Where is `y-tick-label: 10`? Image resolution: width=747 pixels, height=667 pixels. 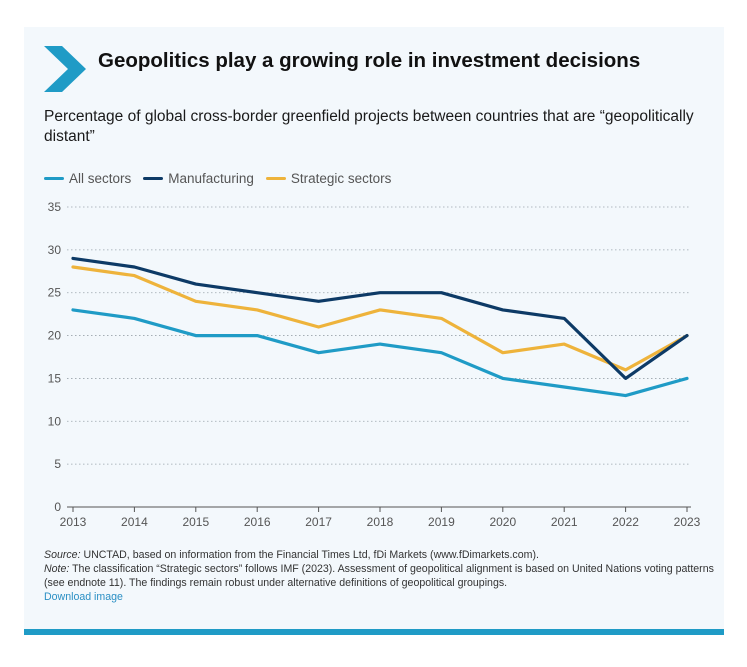
y-tick-label: 10 is located at coordinates (55, 421).